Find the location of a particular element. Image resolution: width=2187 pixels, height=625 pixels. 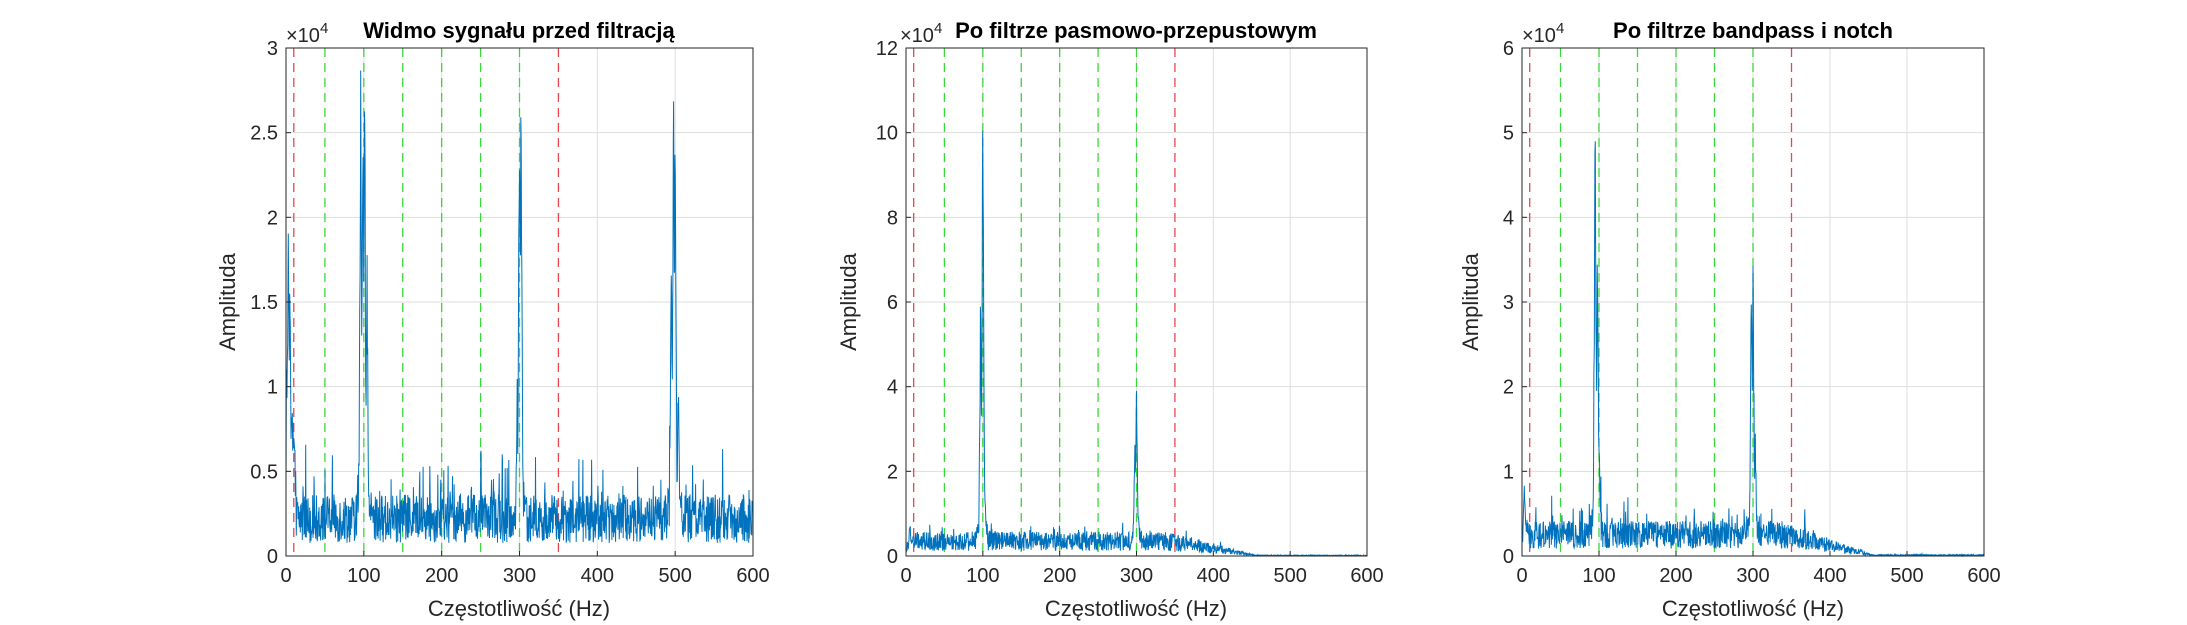

y-tick-label: 12 is located at coordinates (887, 49).